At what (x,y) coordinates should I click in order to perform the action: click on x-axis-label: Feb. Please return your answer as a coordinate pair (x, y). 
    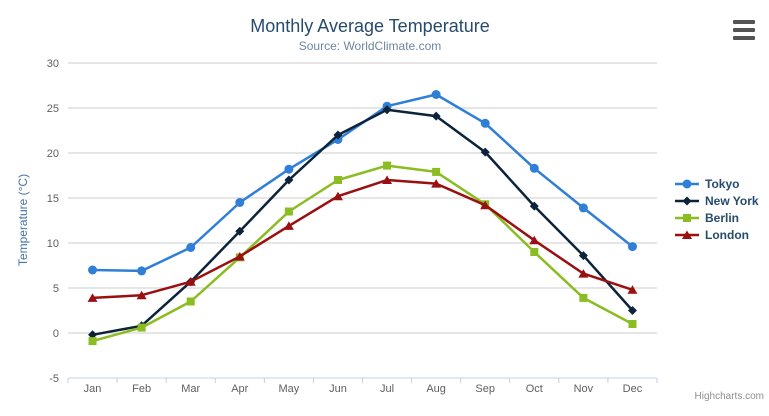
    Looking at the image, I should click on (141, 389).